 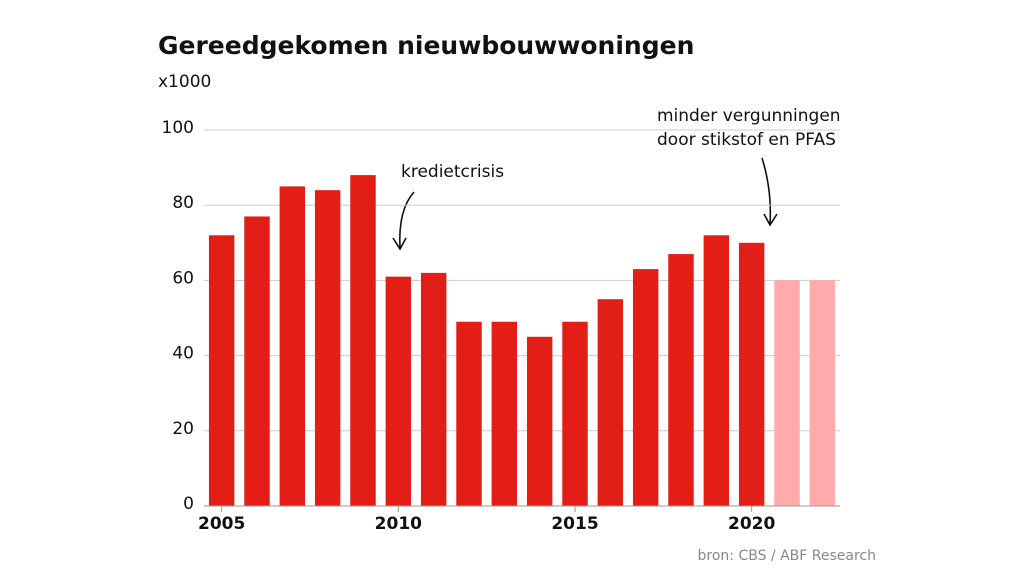 I want to click on source: bron: CBS / ABF Research, so click(x=787, y=556).